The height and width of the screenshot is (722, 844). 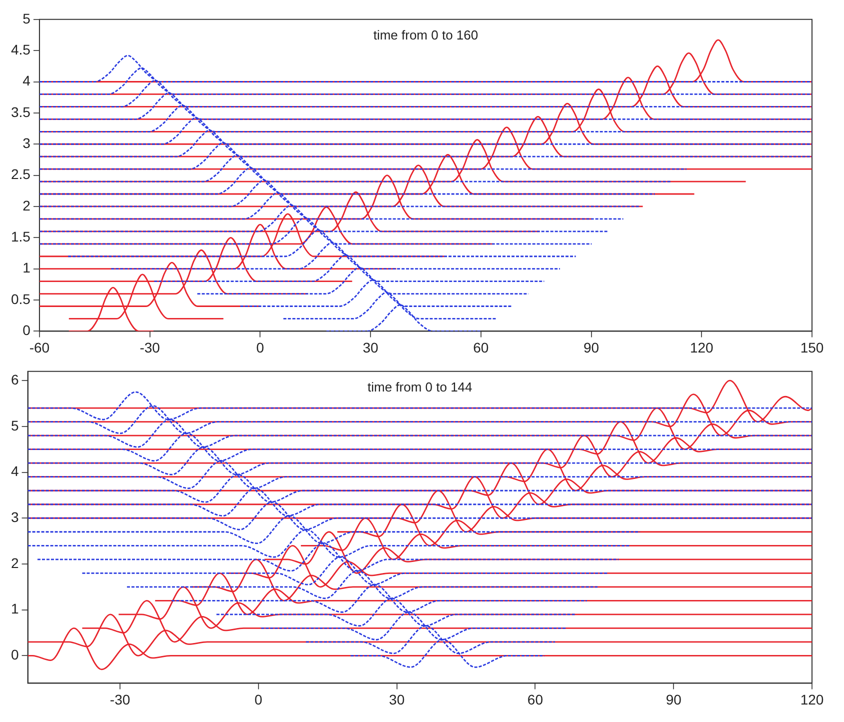 I want to click on y-tick-label: 0.5, so click(x=20, y=298).